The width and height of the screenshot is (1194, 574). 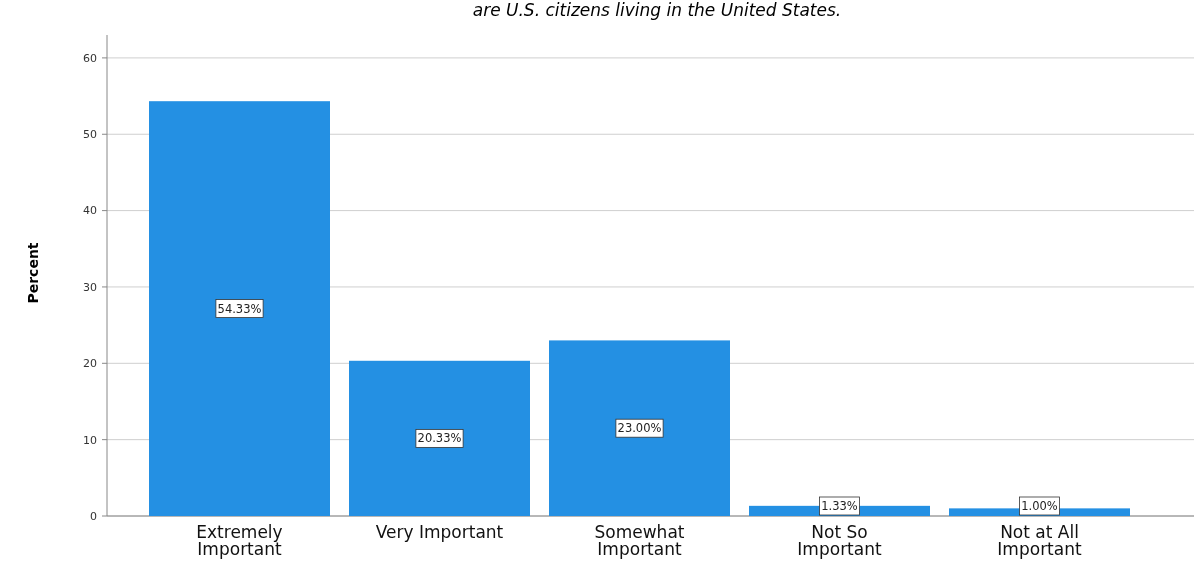 I want to click on x-tick-label: Extremely Important, so click(x=239, y=540).